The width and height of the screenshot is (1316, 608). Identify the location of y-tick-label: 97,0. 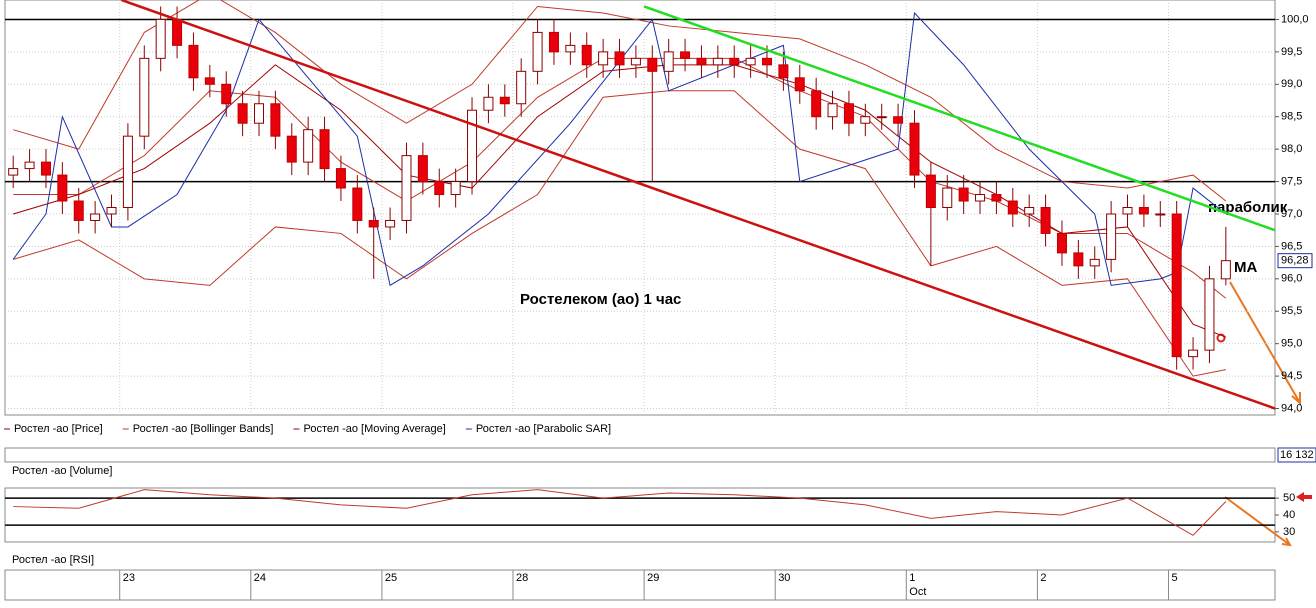
(1291, 214).